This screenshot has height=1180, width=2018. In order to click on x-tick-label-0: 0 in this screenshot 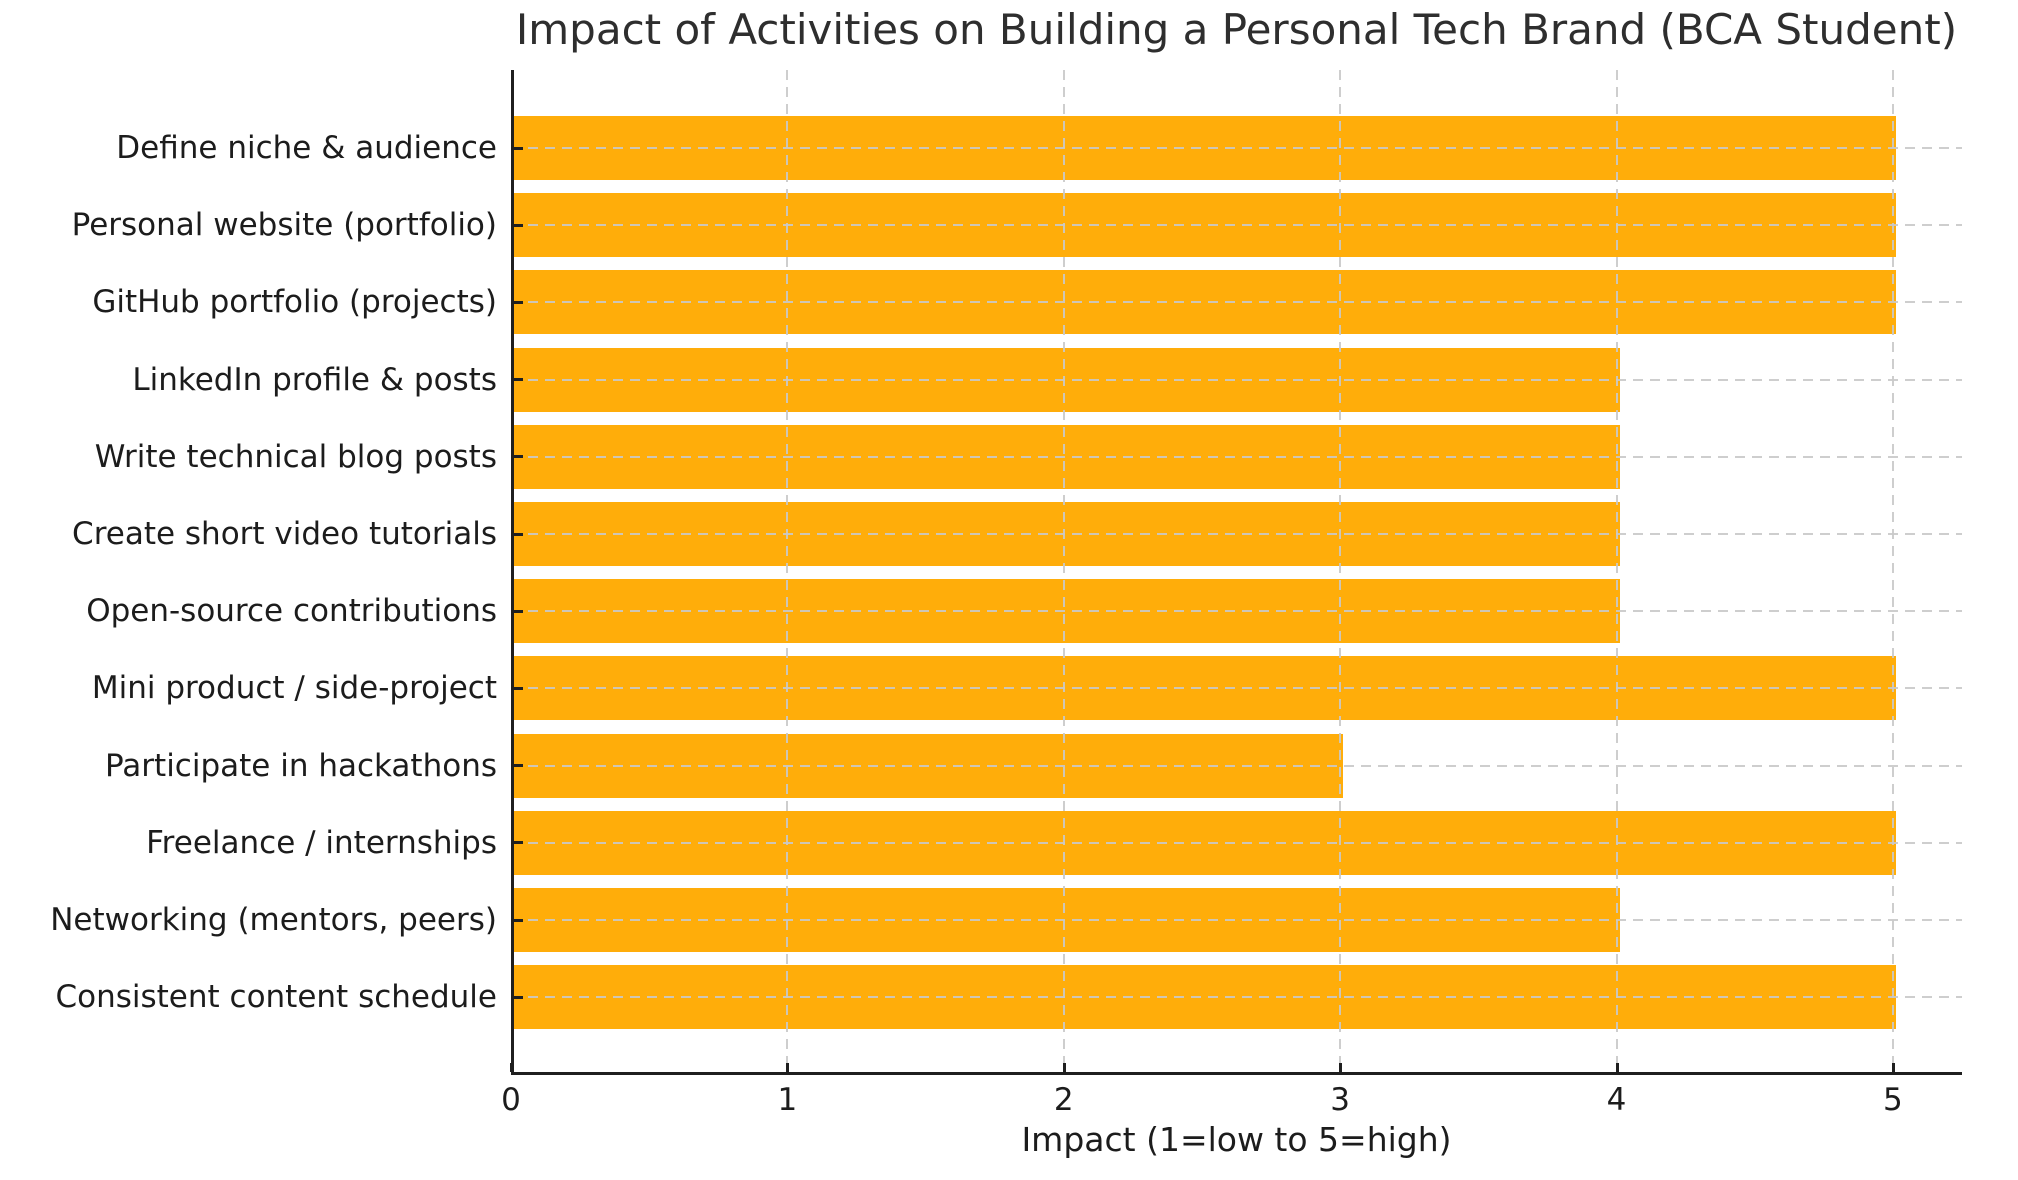, I will do `click(511, 1100)`.